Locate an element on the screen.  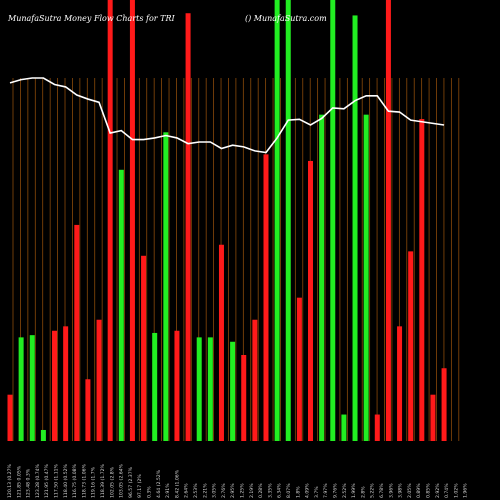
x-tick-label: 121.95 (0.47% is located at coordinates (47, 480).